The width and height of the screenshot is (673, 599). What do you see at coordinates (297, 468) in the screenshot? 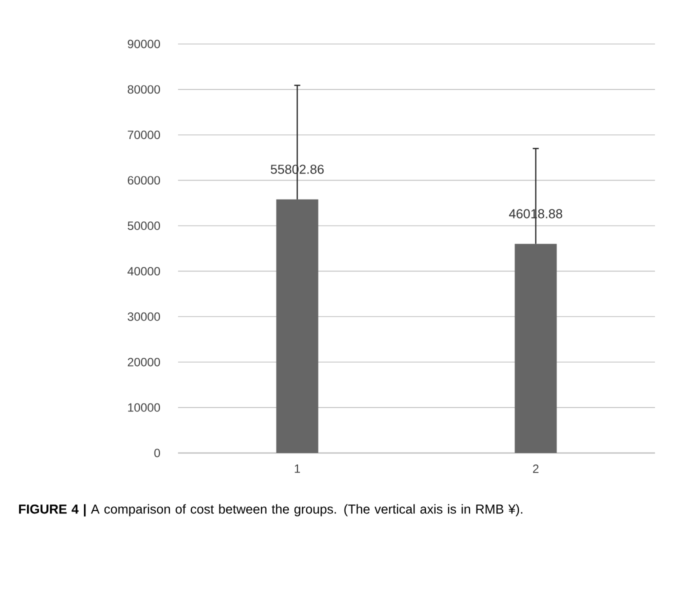
I see `x-tick-label: 1` at bounding box center [297, 468].